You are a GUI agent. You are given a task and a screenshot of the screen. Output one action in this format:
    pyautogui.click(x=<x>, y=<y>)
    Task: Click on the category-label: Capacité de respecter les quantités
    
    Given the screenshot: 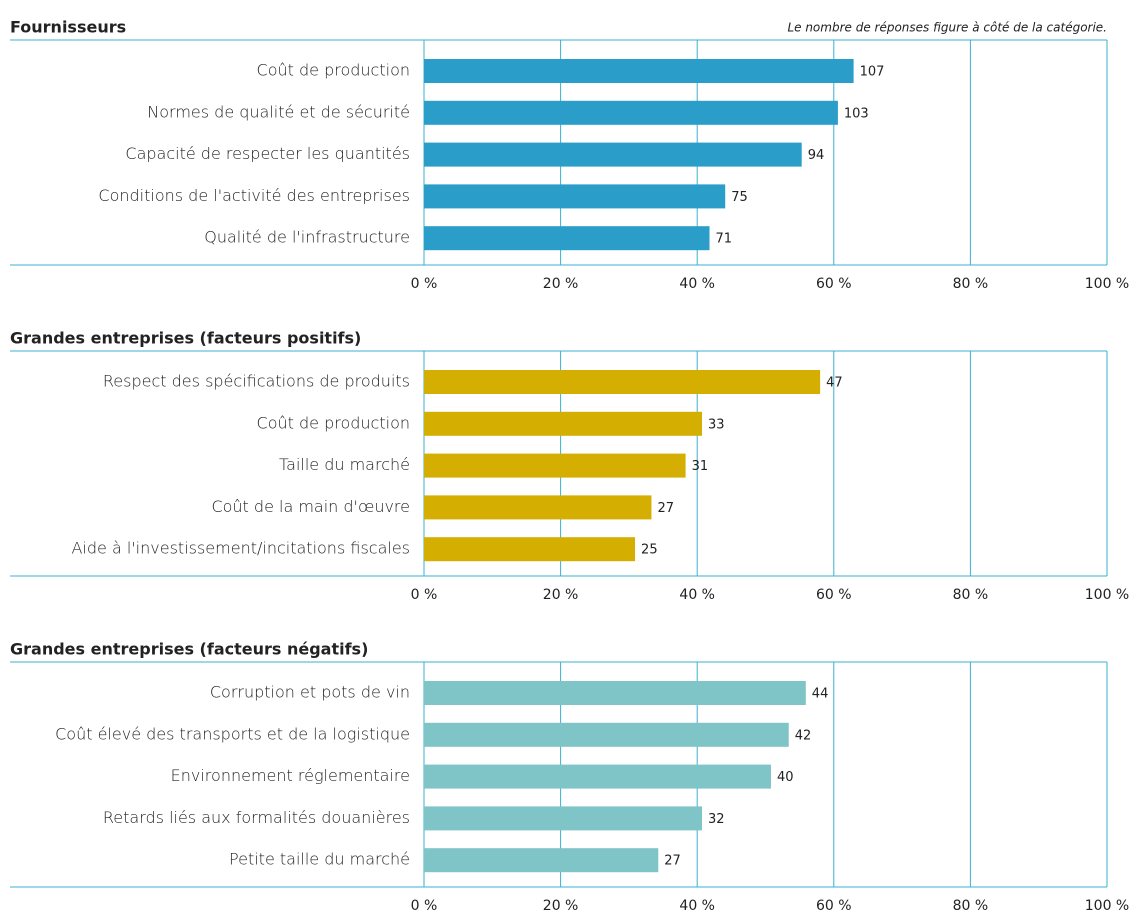 What is the action you would take?
    pyautogui.click(x=267, y=153)
    